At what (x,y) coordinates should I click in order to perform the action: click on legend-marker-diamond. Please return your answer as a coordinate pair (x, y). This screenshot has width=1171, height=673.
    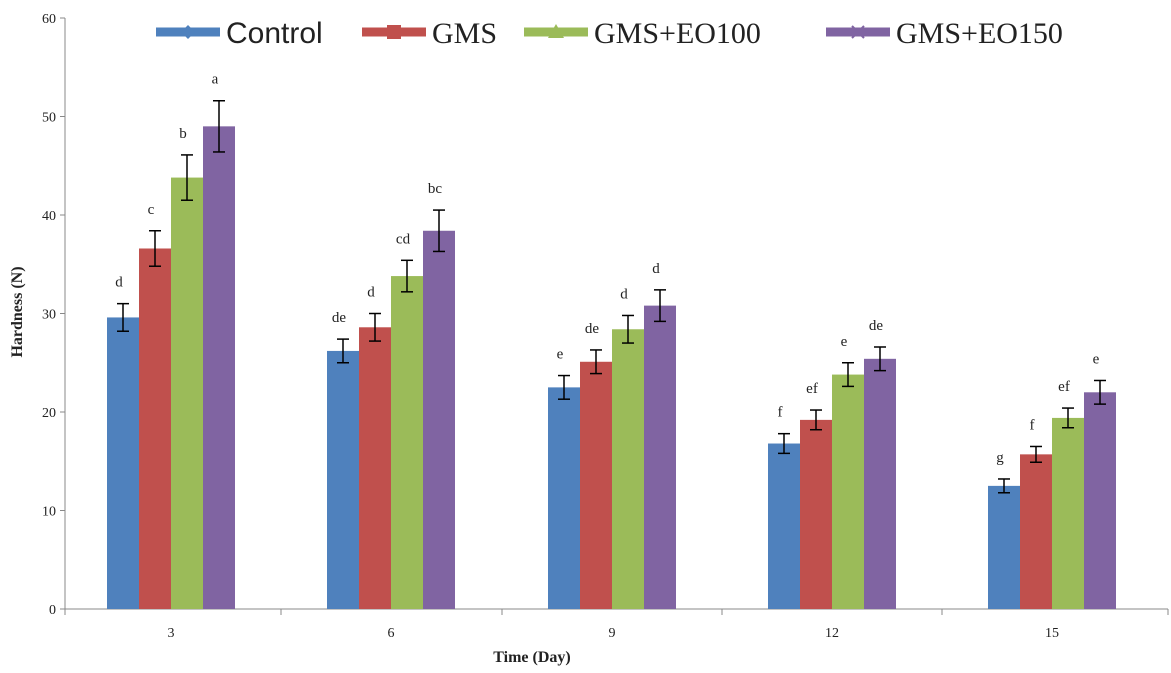
    Looking at the image, I should click on (188, 32).